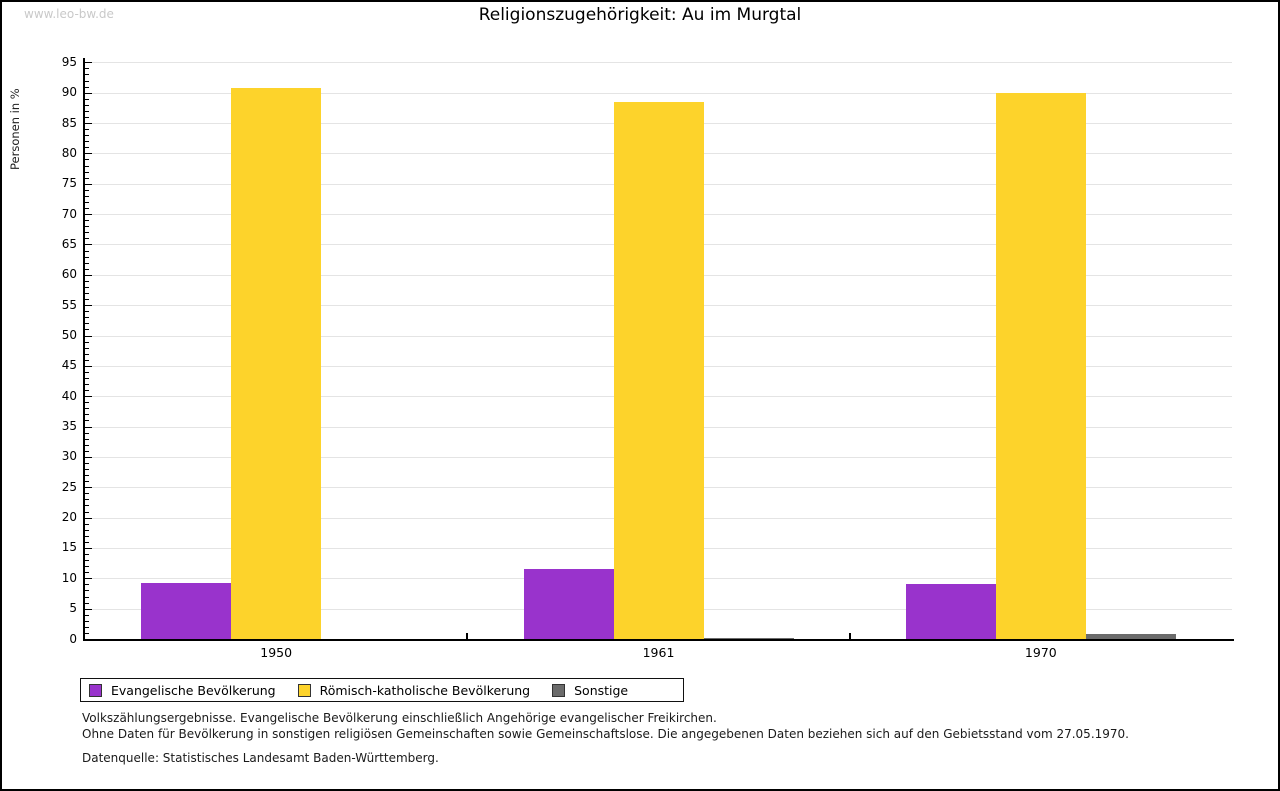 This screenshot has width=1280, height=791. I want to click on legend-swatch-icon, so click(304, 690).